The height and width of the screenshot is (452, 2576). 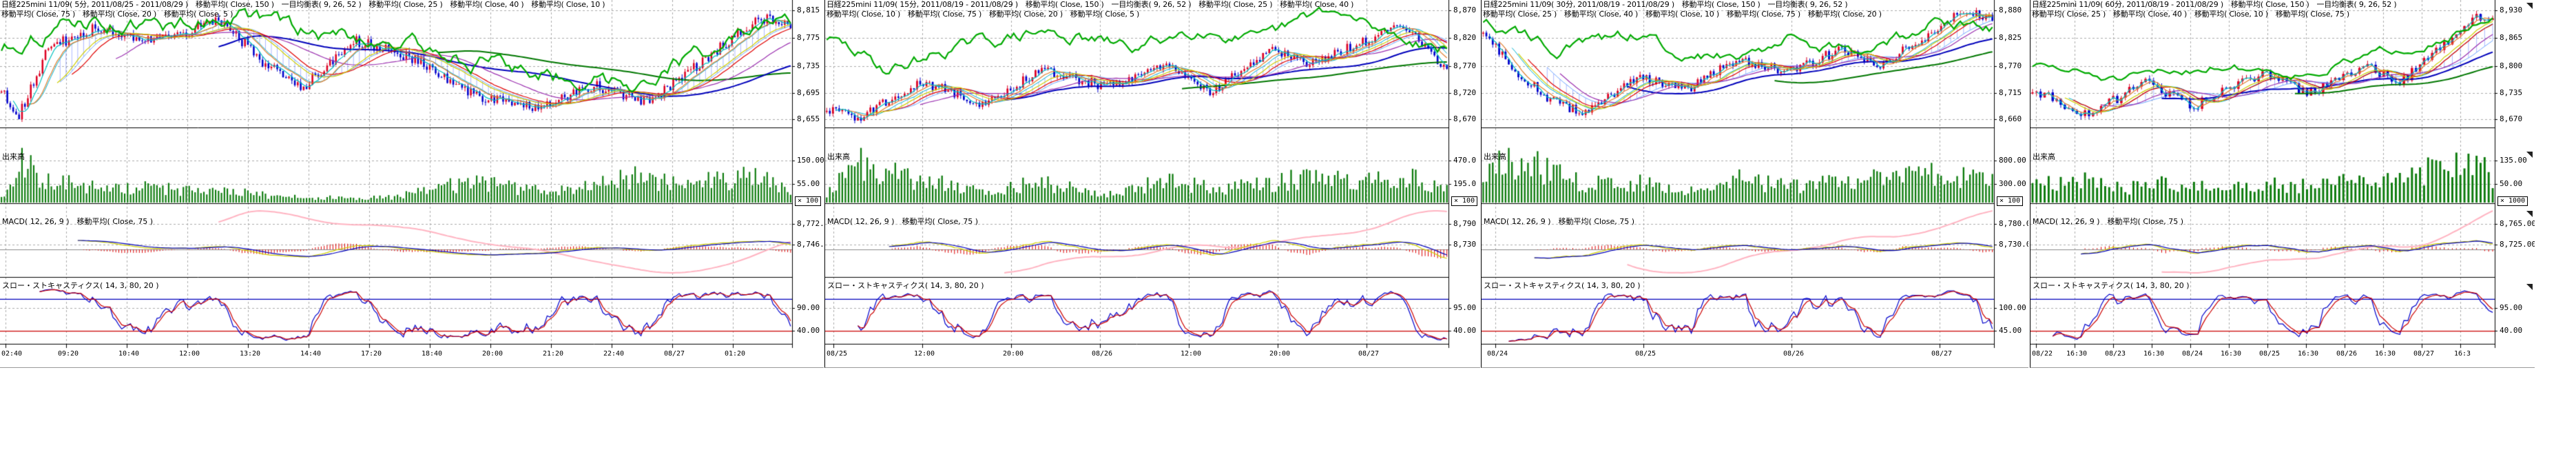 What do you see at coordinates (808, 118) in the screenshot?
I see `price-axis-label: 8,655` at bounding box center [808, 118].